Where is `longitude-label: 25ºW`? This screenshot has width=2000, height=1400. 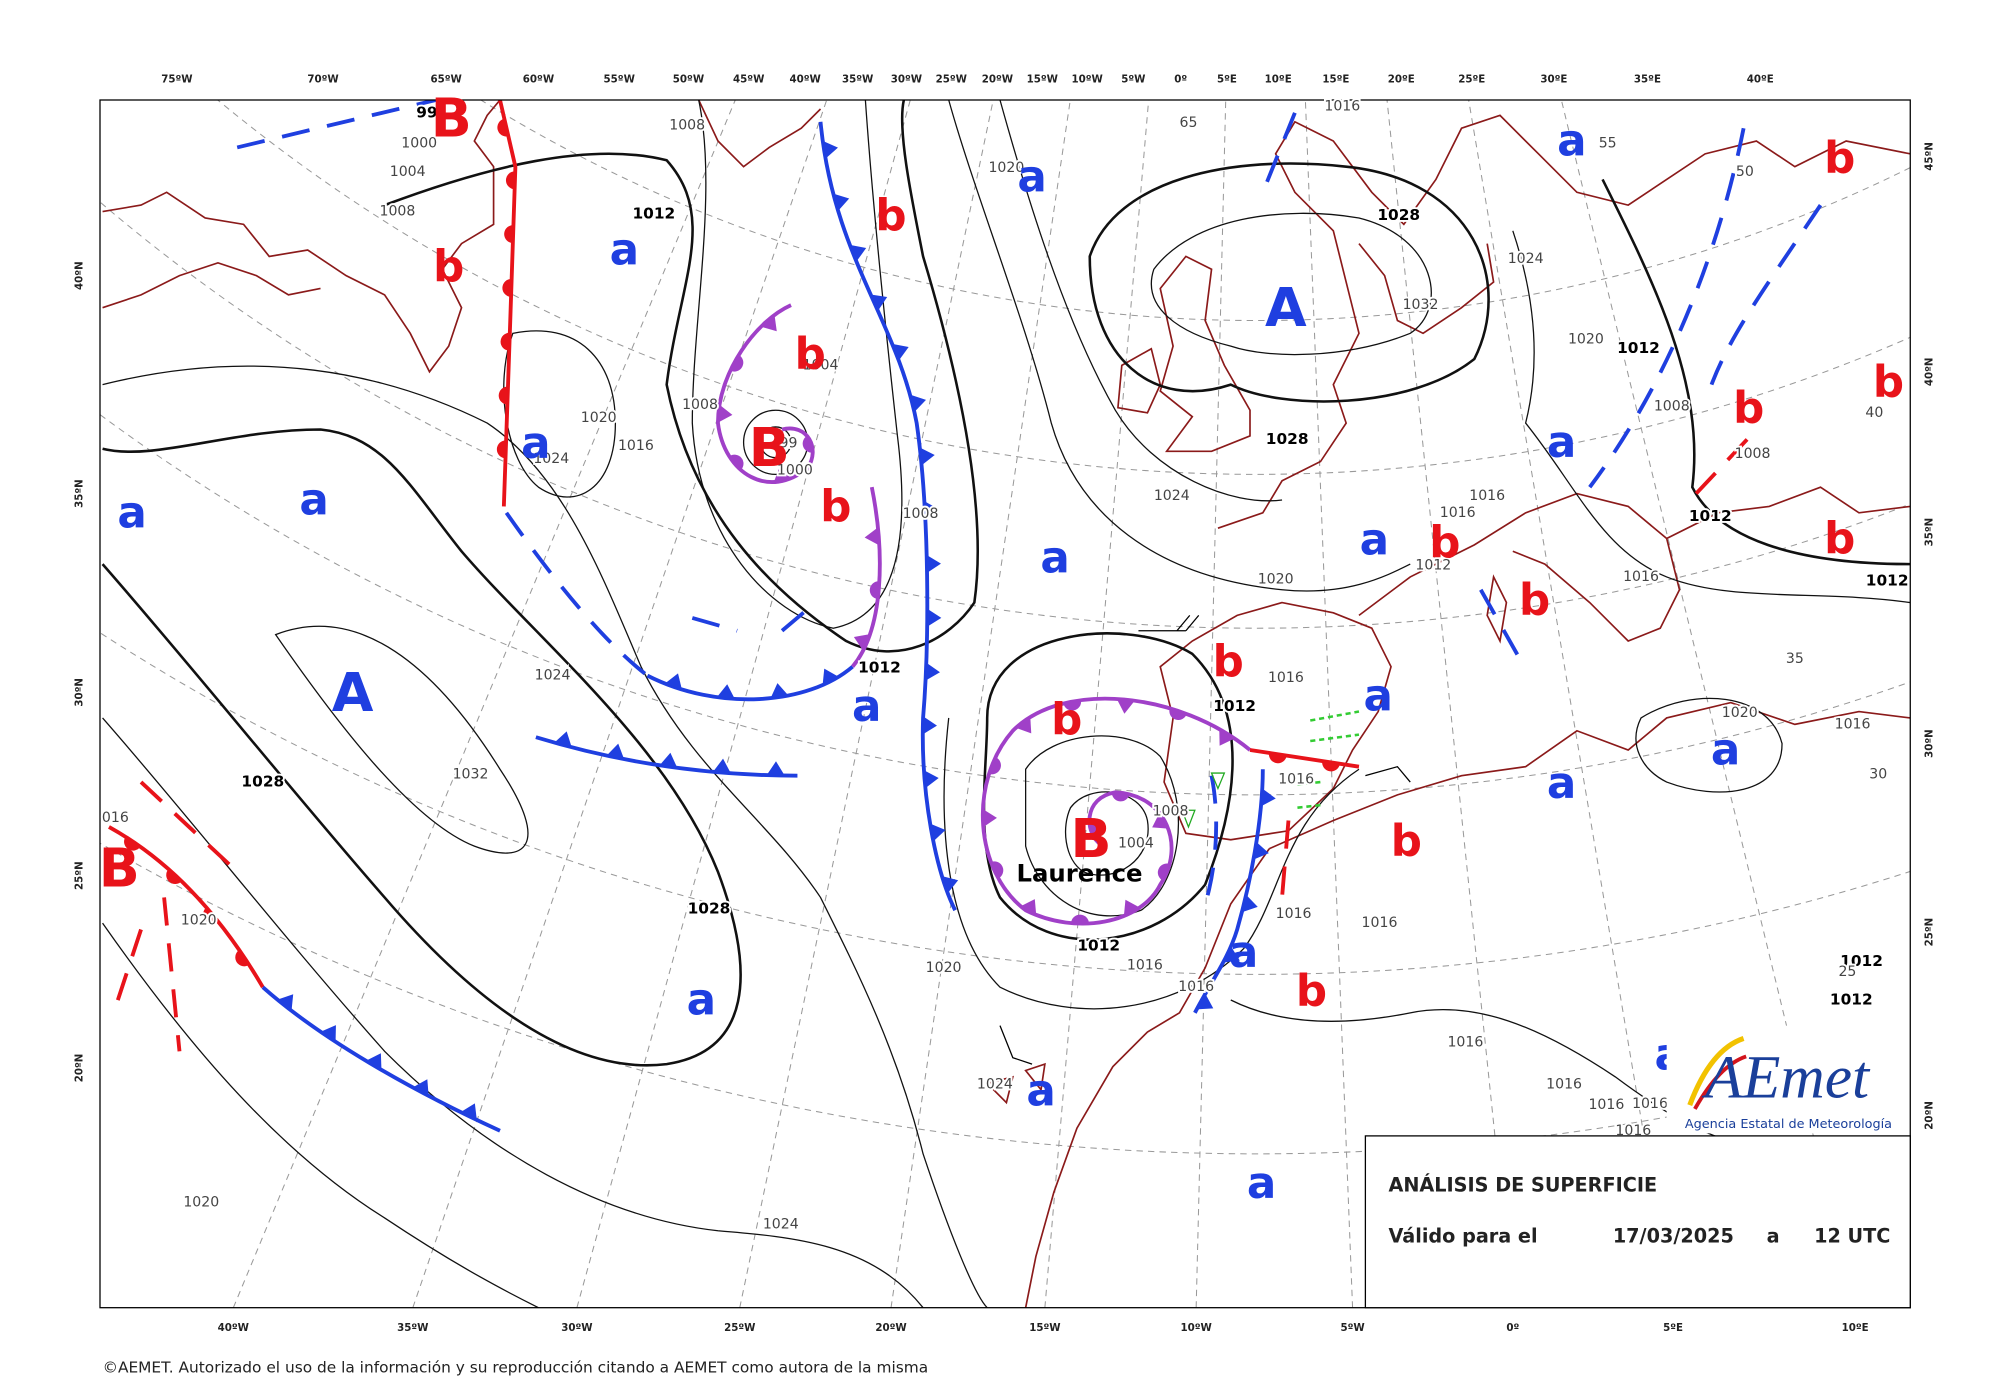
longitude-label: 25ºW is located at coordinates (951, 79).